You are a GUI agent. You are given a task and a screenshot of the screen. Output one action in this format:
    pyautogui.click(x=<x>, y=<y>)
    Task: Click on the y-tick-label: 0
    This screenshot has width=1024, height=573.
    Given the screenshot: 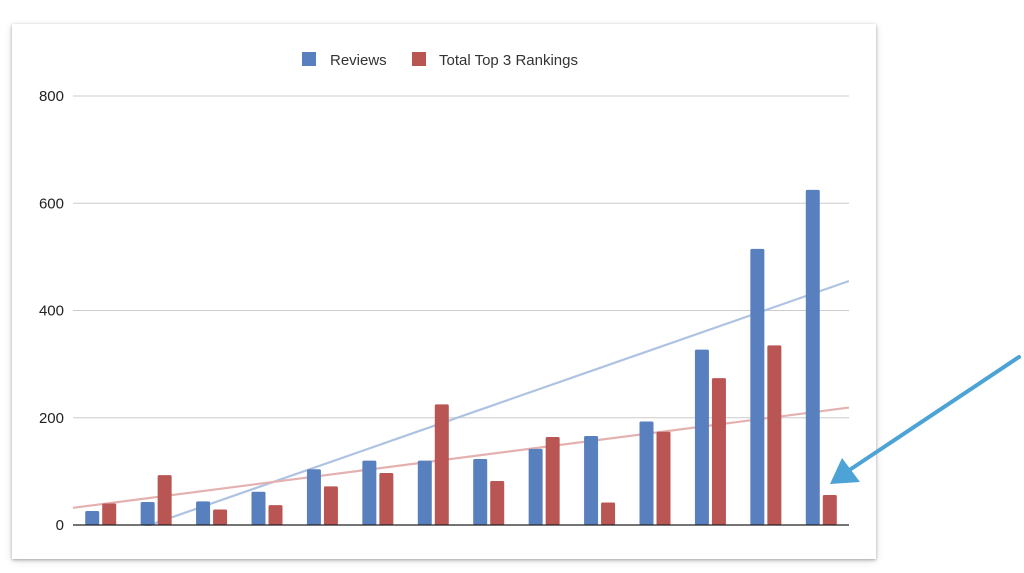 What is the action you would take?
    pyautogui.click(x=60, y=525)
    